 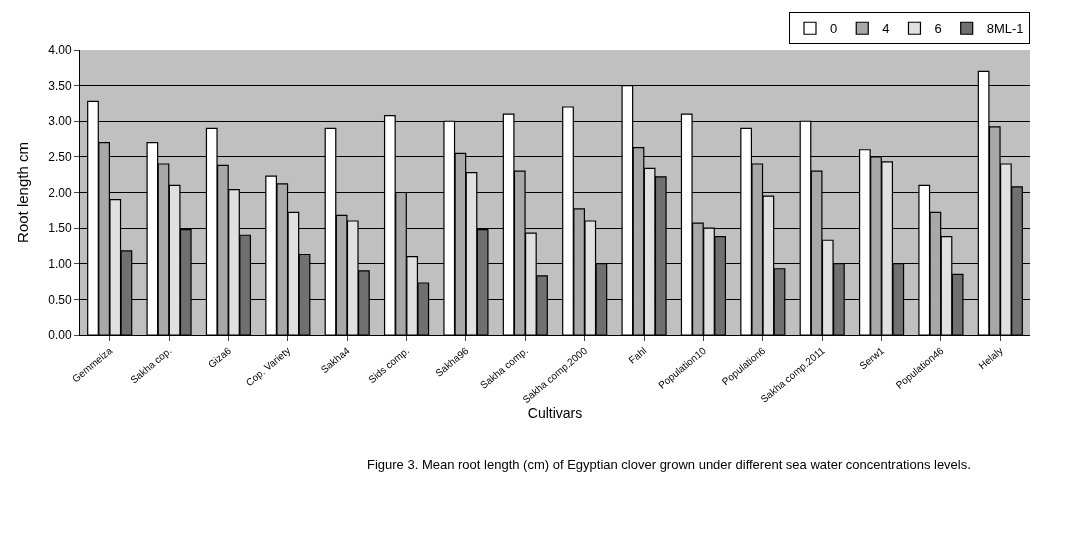 I want to click on y-tick-label: 3.50, so click(x=60, y=85).